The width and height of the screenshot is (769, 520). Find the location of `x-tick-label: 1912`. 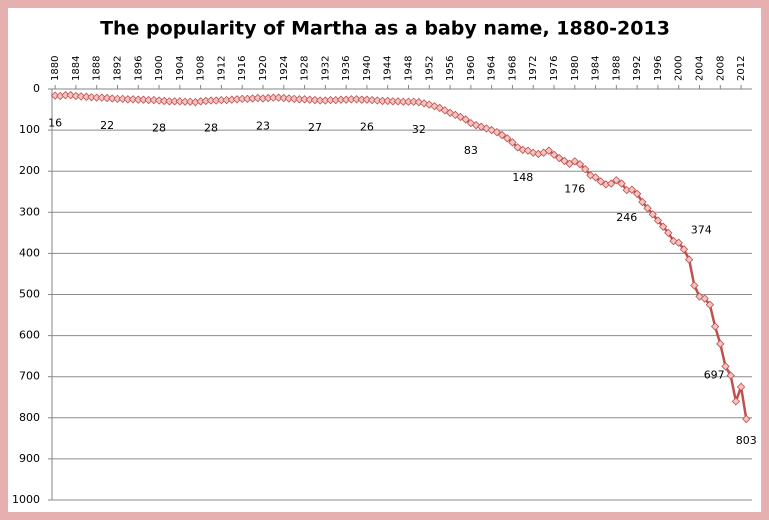

x-tick-label: 1912 is located at coordinates (221, 68).